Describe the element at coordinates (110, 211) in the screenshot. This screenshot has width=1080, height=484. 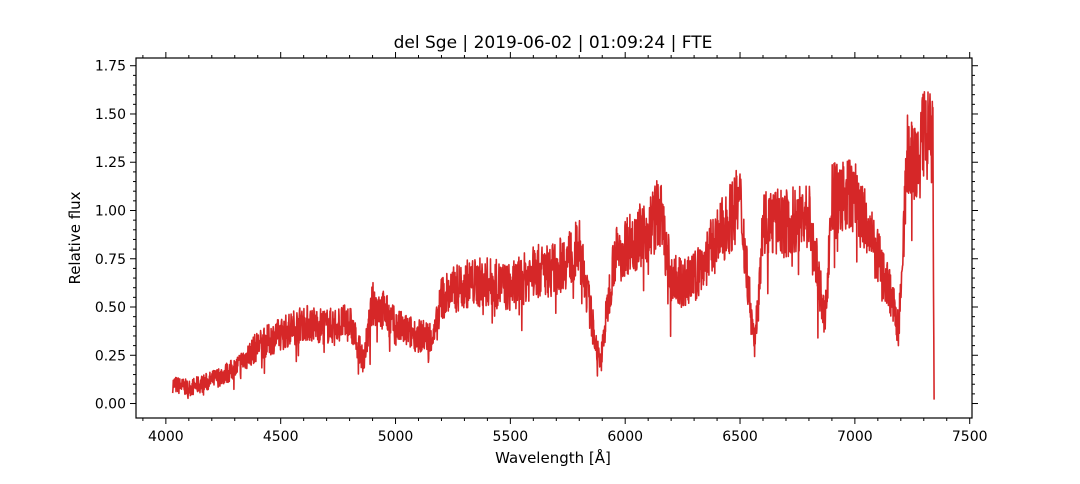
I see `y-tick-label: 1.00` at that location.